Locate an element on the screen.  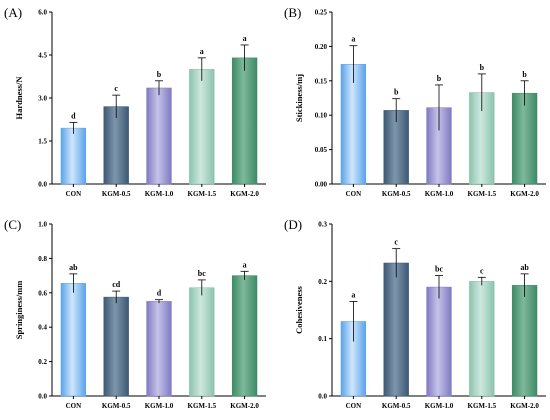
y-axis-label: Springiness/mm is located at coordinates (19, 310).